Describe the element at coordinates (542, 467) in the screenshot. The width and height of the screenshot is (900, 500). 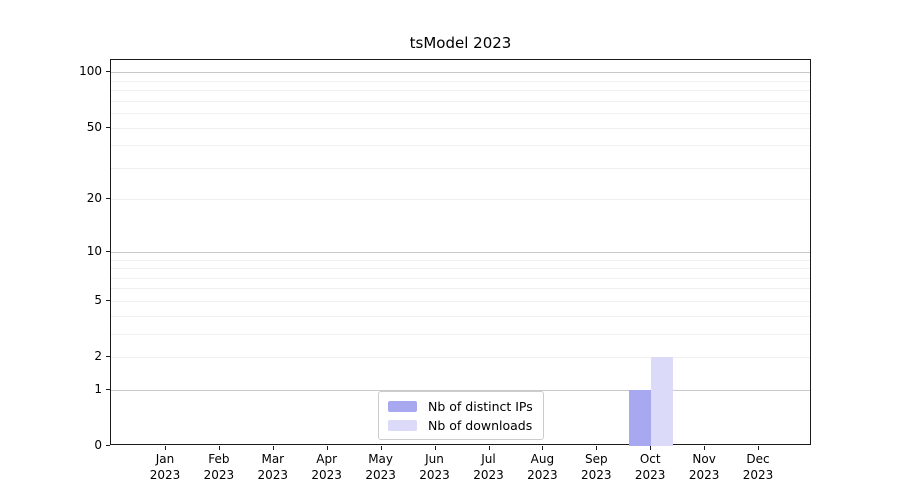
I see `x-tick-label: Aug 2023` at that location.